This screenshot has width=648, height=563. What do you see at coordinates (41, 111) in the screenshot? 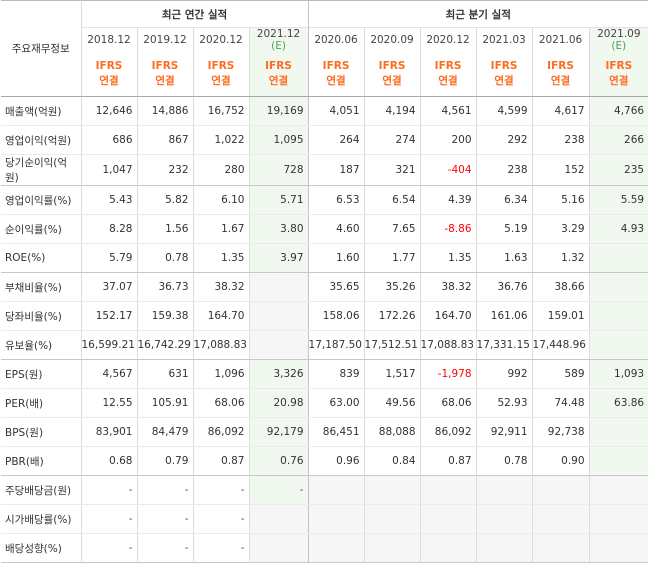
I see `row-label: 매출액(억원)` at bounding box center [41, 111].